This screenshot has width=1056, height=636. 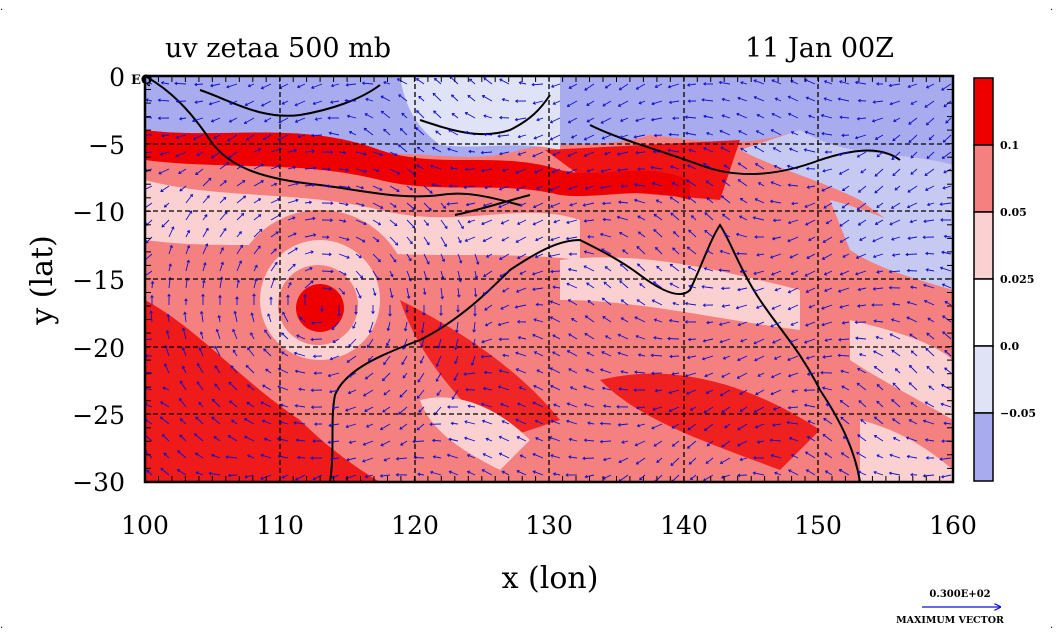 What do you see at coordinates (953, 525) in the screenshot?
I see `x-tick-label: 160` at bounding box center [953, 525].